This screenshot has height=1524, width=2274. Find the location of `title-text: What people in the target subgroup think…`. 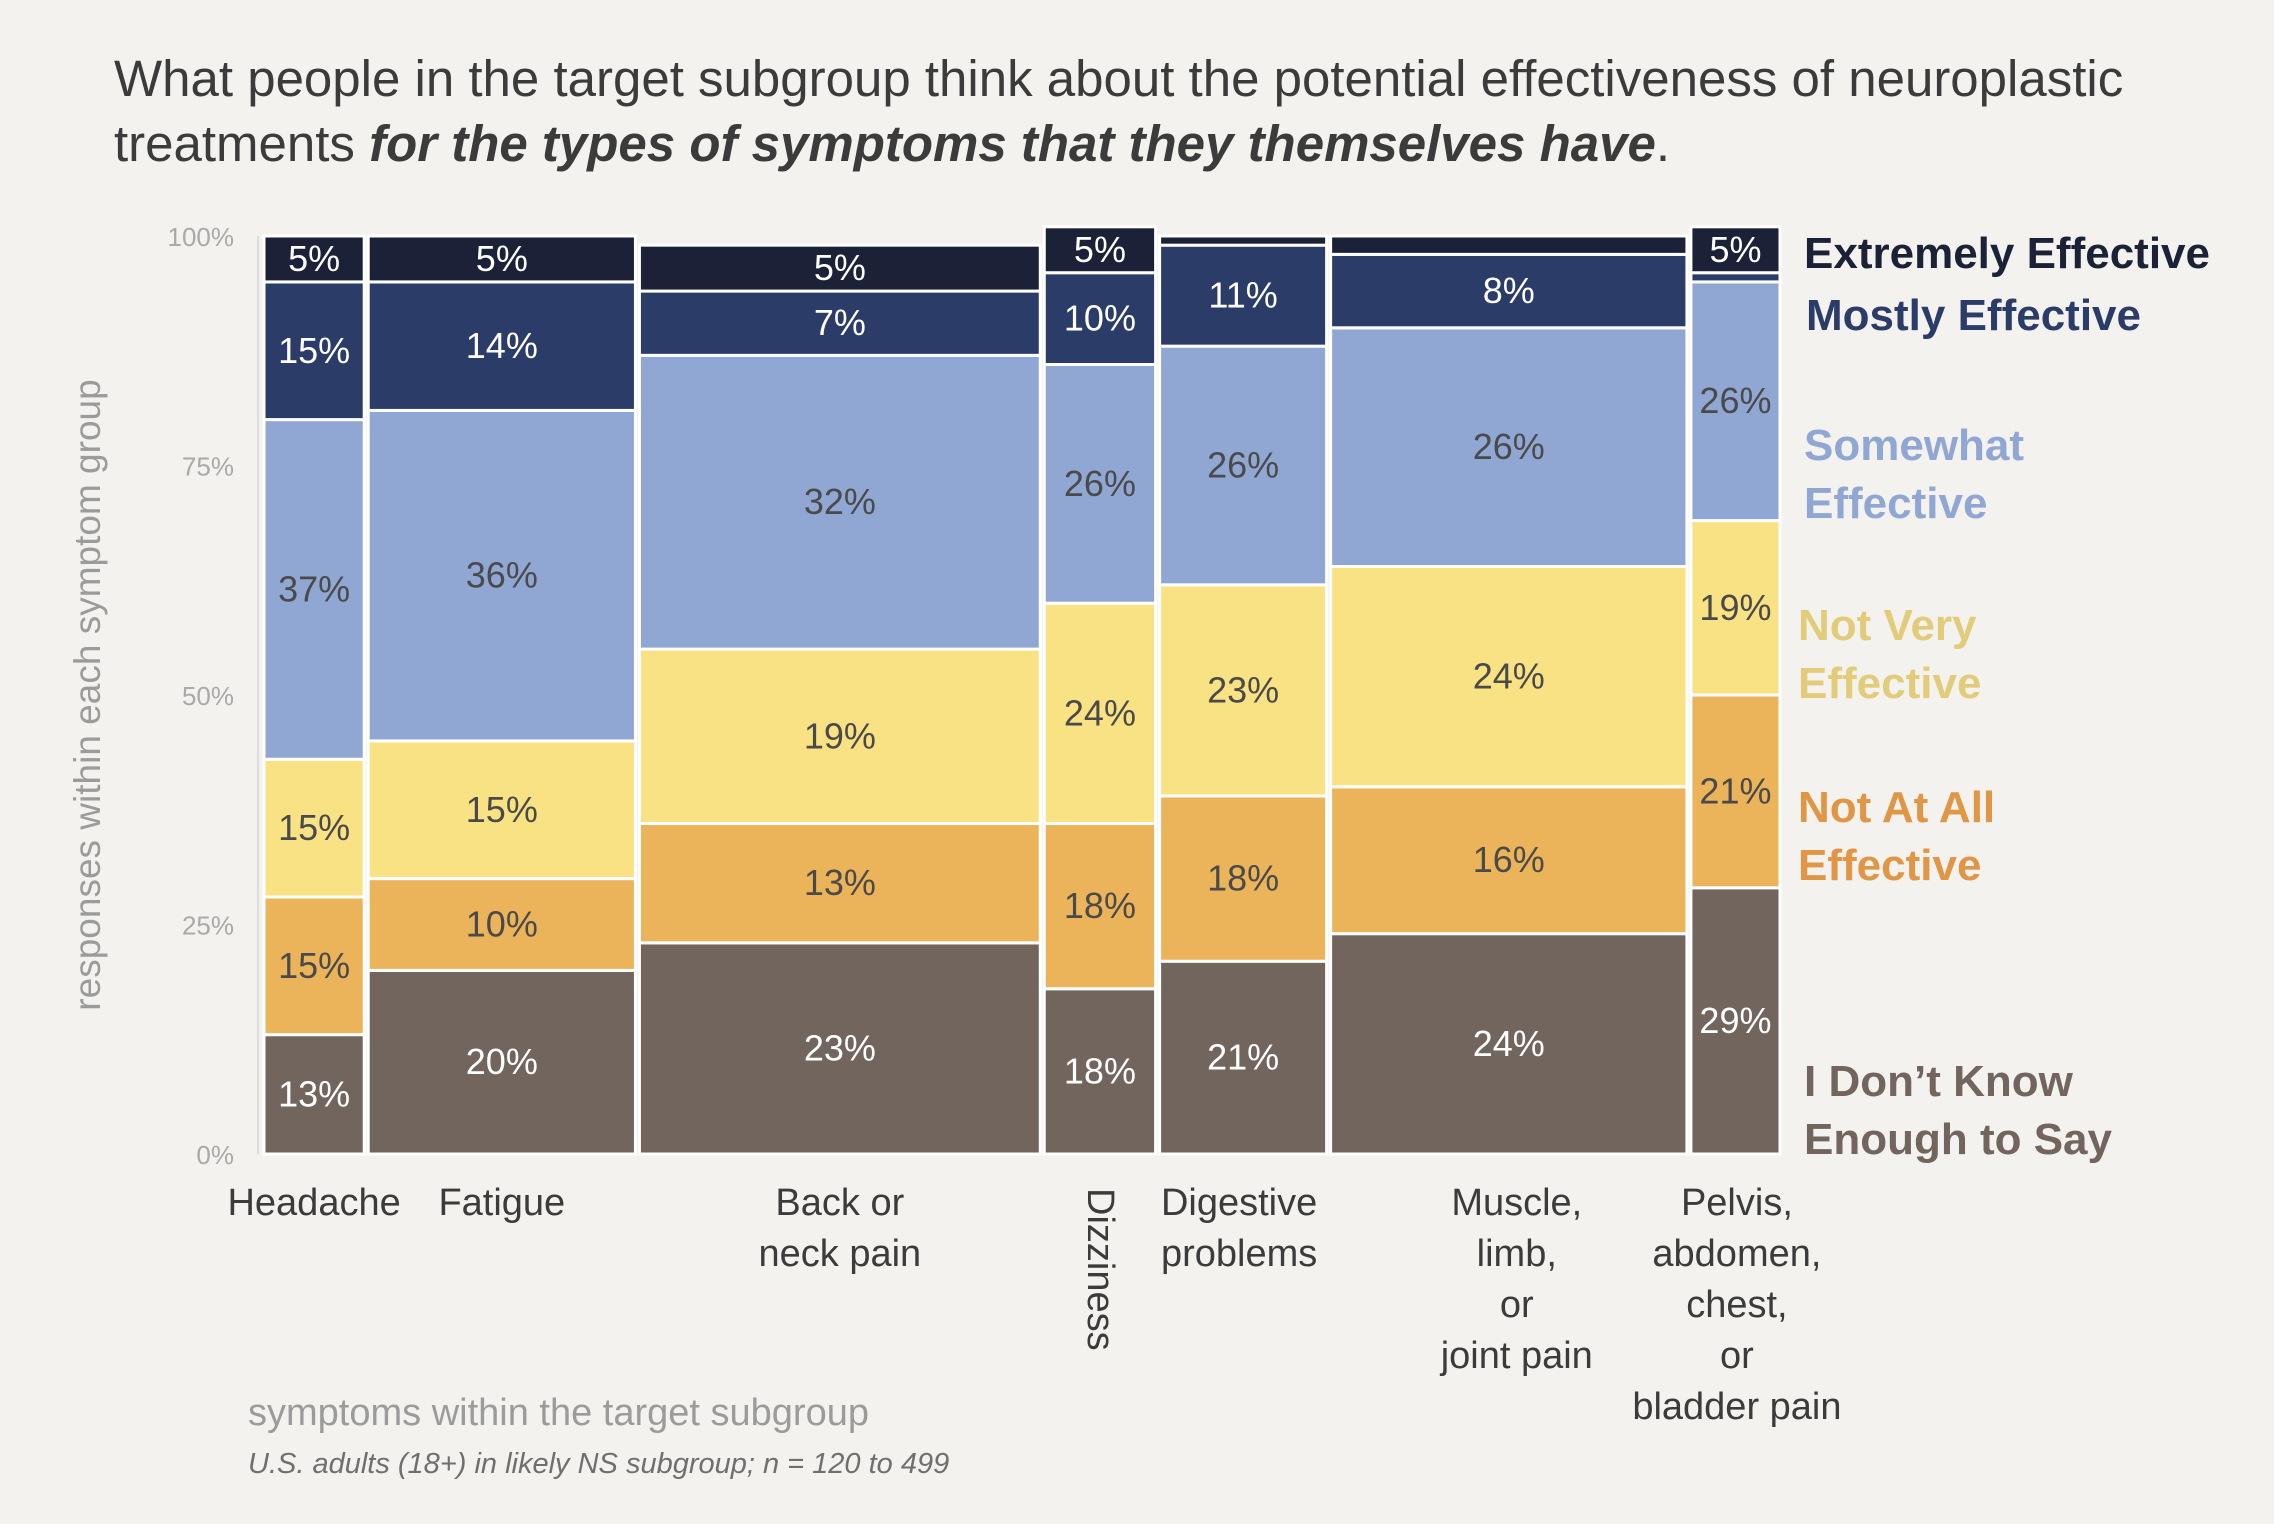

title-text: What people in the target subgroup think… is located at coordinates (1119, 111).